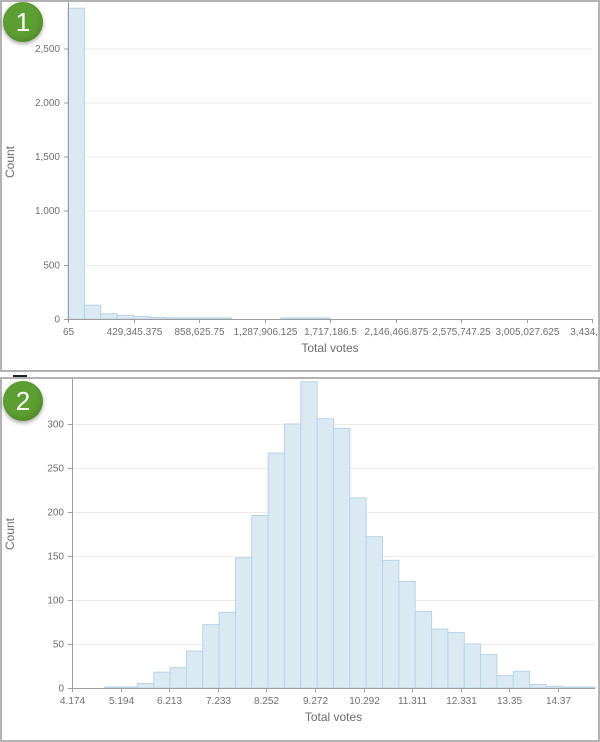  I want to click on step-badge-2-label: 2, so click(23, 401).